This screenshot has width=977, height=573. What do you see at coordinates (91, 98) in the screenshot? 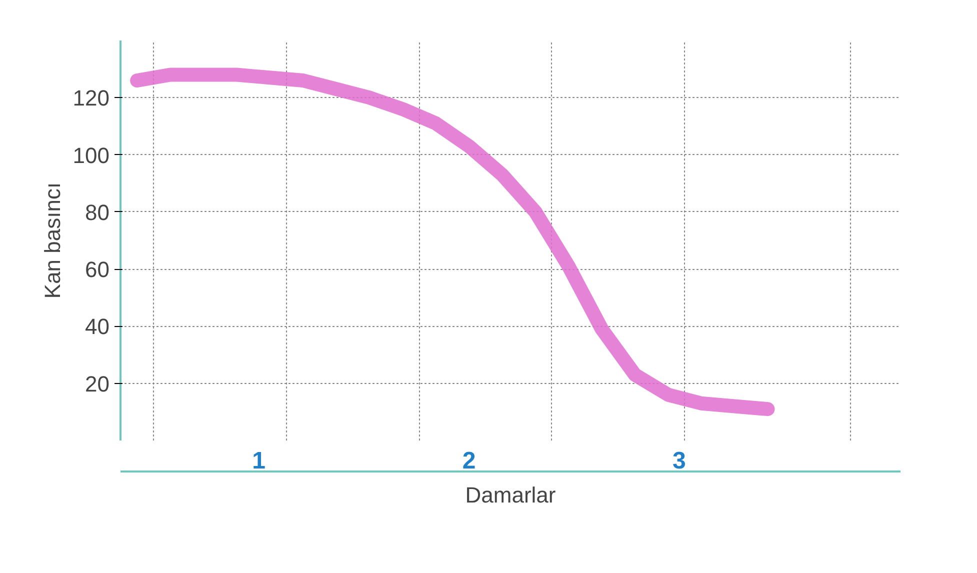
I see `y-tick-label: 120` at bounding box center [91, 98].